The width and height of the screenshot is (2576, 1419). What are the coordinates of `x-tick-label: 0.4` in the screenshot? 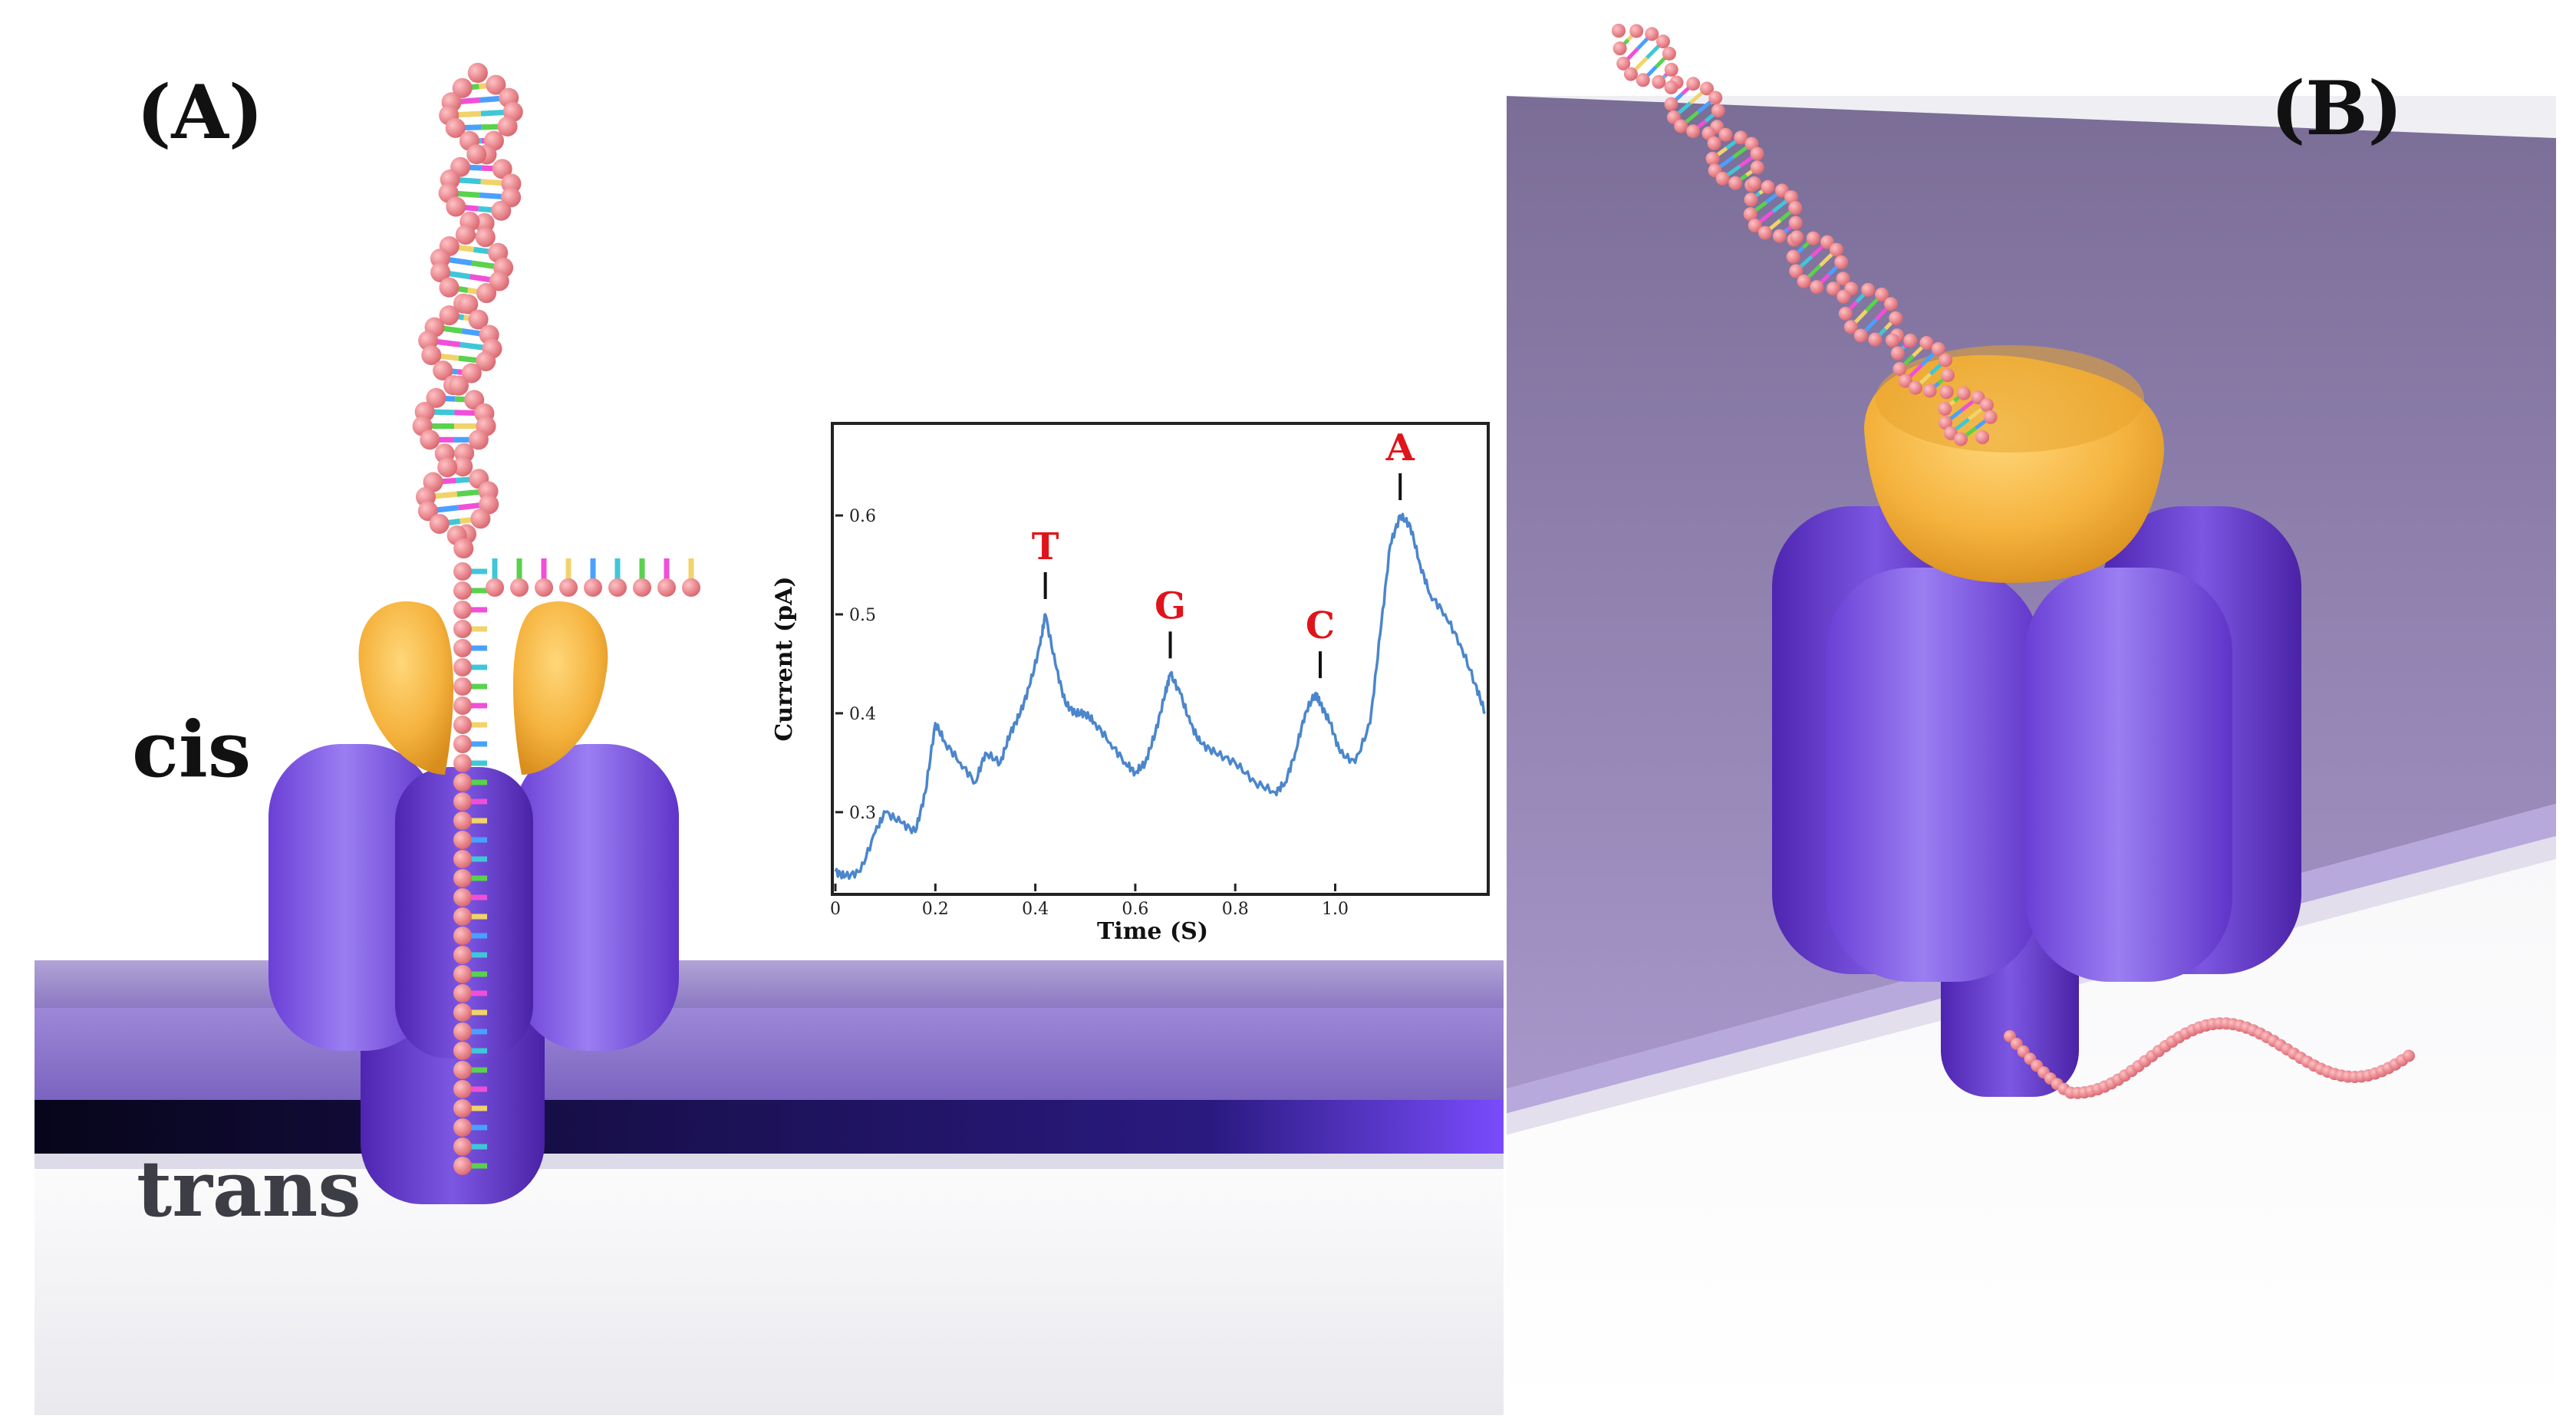 It's located at (1035, 910).